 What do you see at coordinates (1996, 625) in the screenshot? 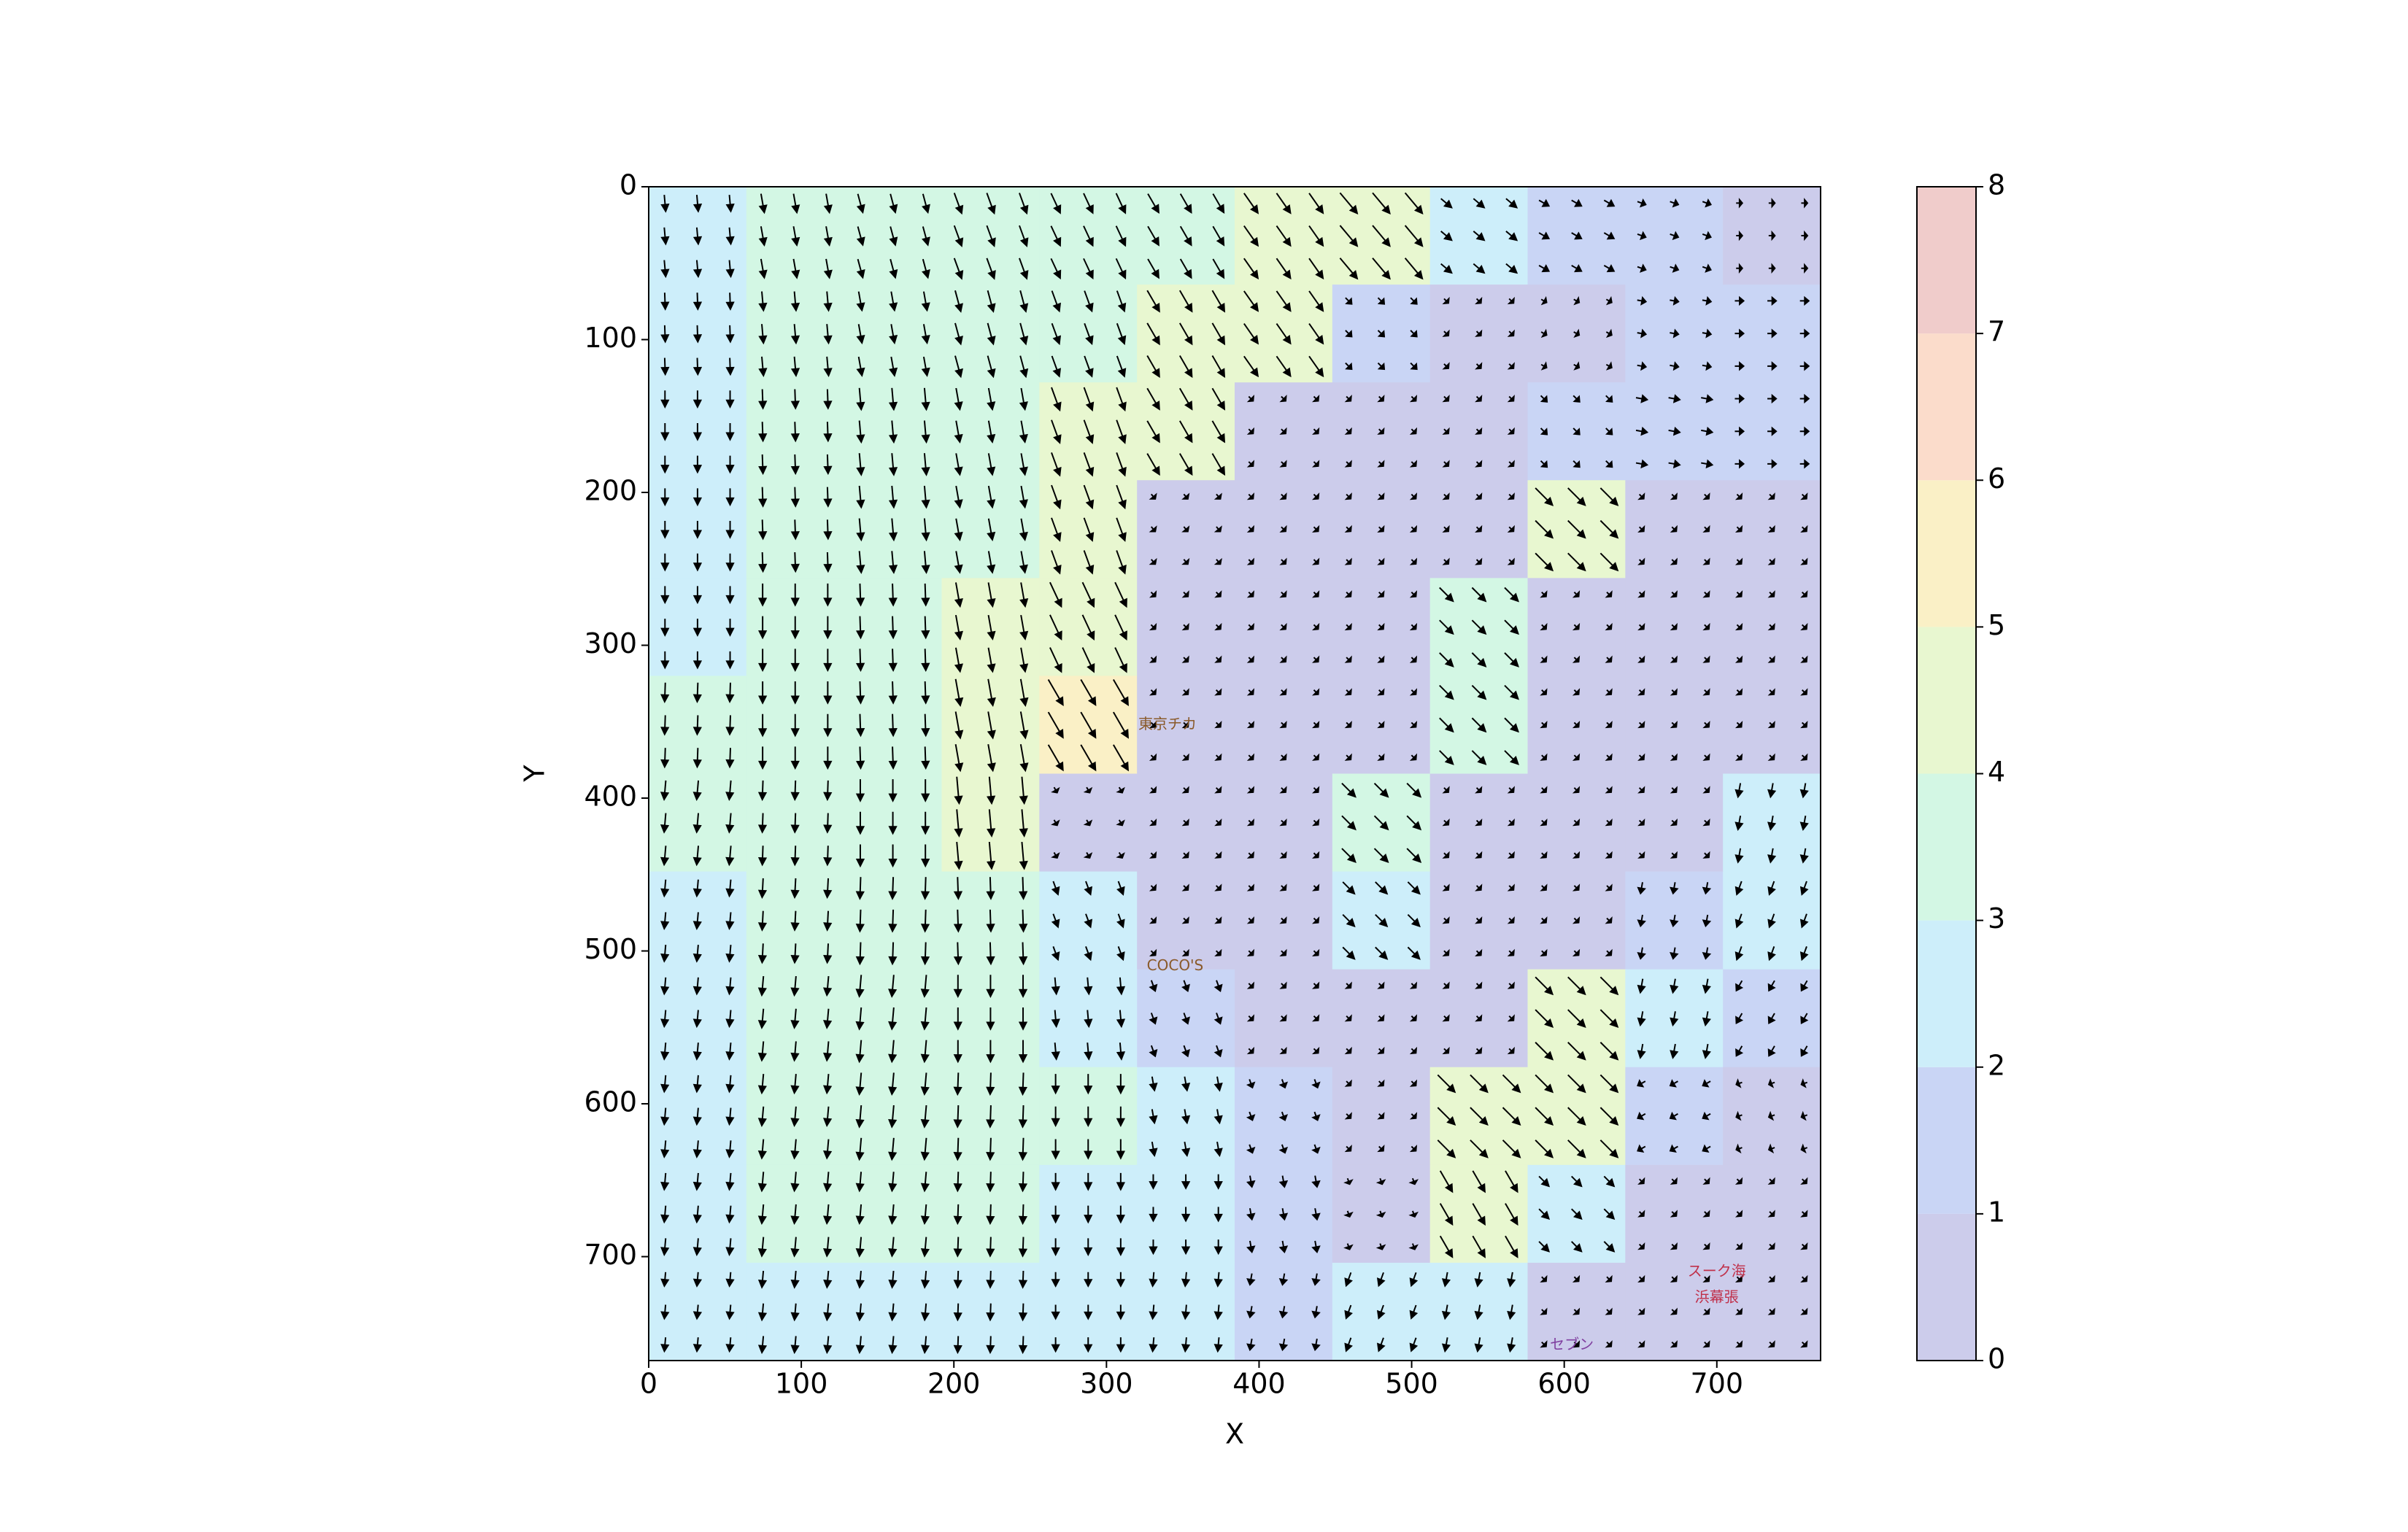
I see `colorbar-tick-label: 5` at bounding box center [1996, 625].